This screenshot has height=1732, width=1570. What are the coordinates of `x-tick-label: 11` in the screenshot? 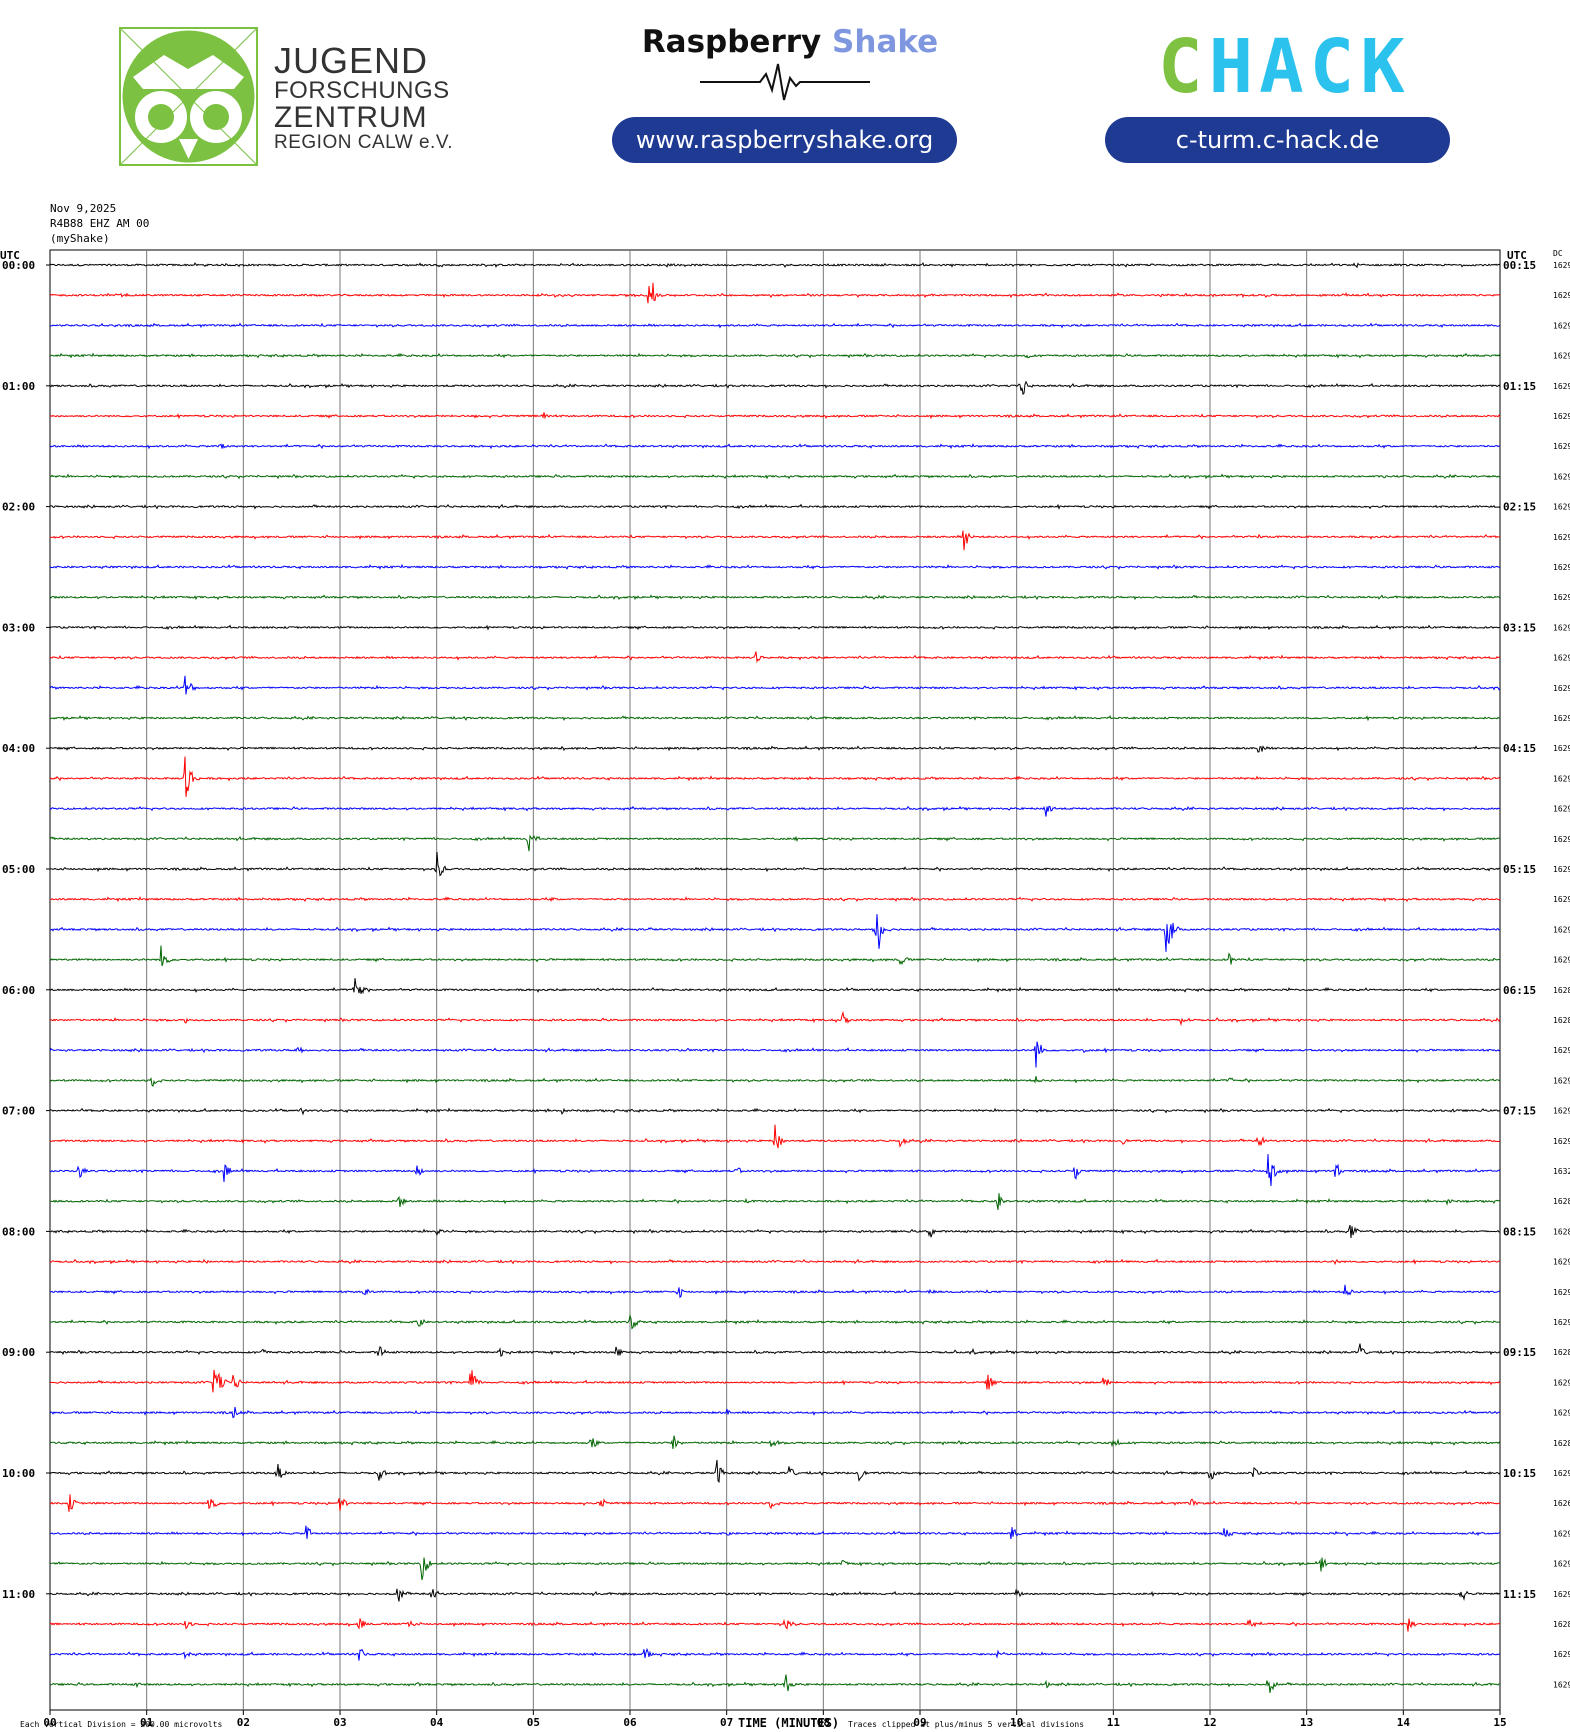 It's located at (1114, 1722).